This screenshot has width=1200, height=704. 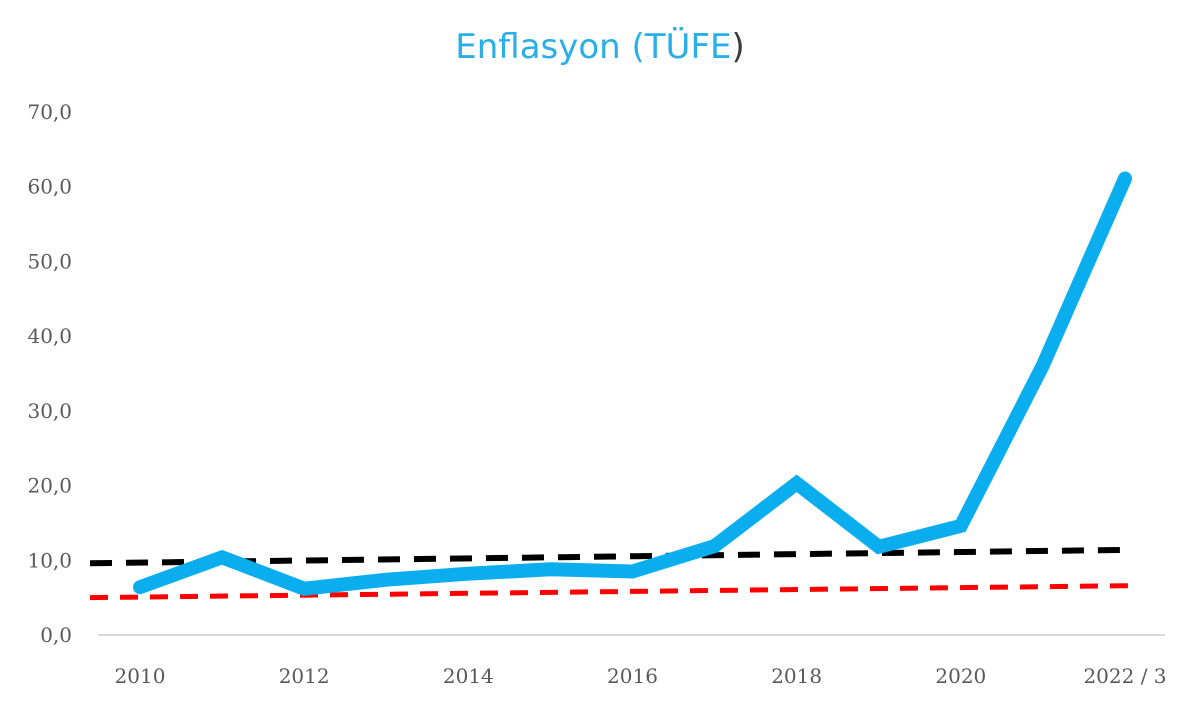 I want to click on x-tick-label: 2016, so click(x=632, y=676).